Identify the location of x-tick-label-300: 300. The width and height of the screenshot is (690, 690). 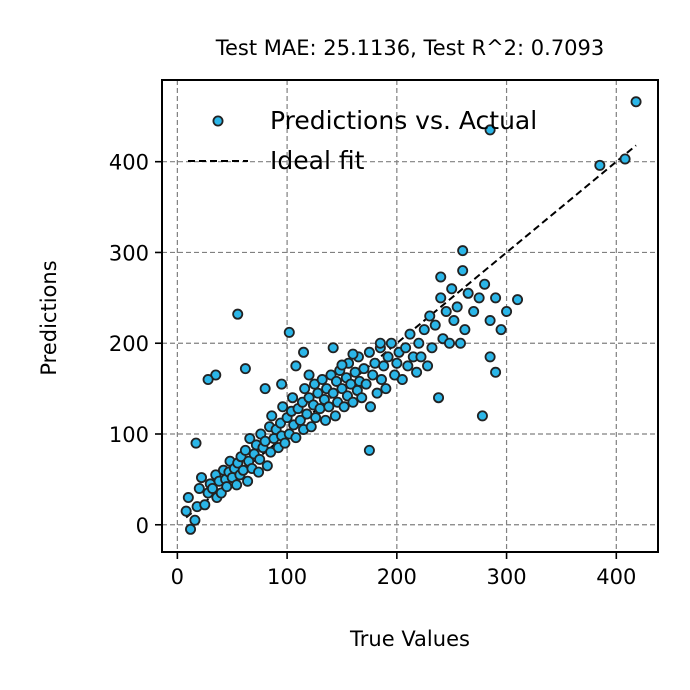
(507, 577).